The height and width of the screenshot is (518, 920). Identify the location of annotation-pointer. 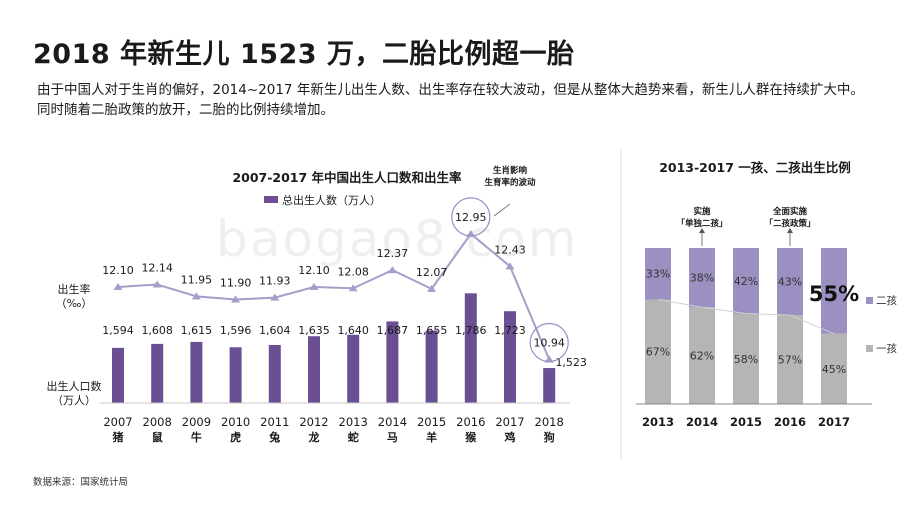
(502, 210).